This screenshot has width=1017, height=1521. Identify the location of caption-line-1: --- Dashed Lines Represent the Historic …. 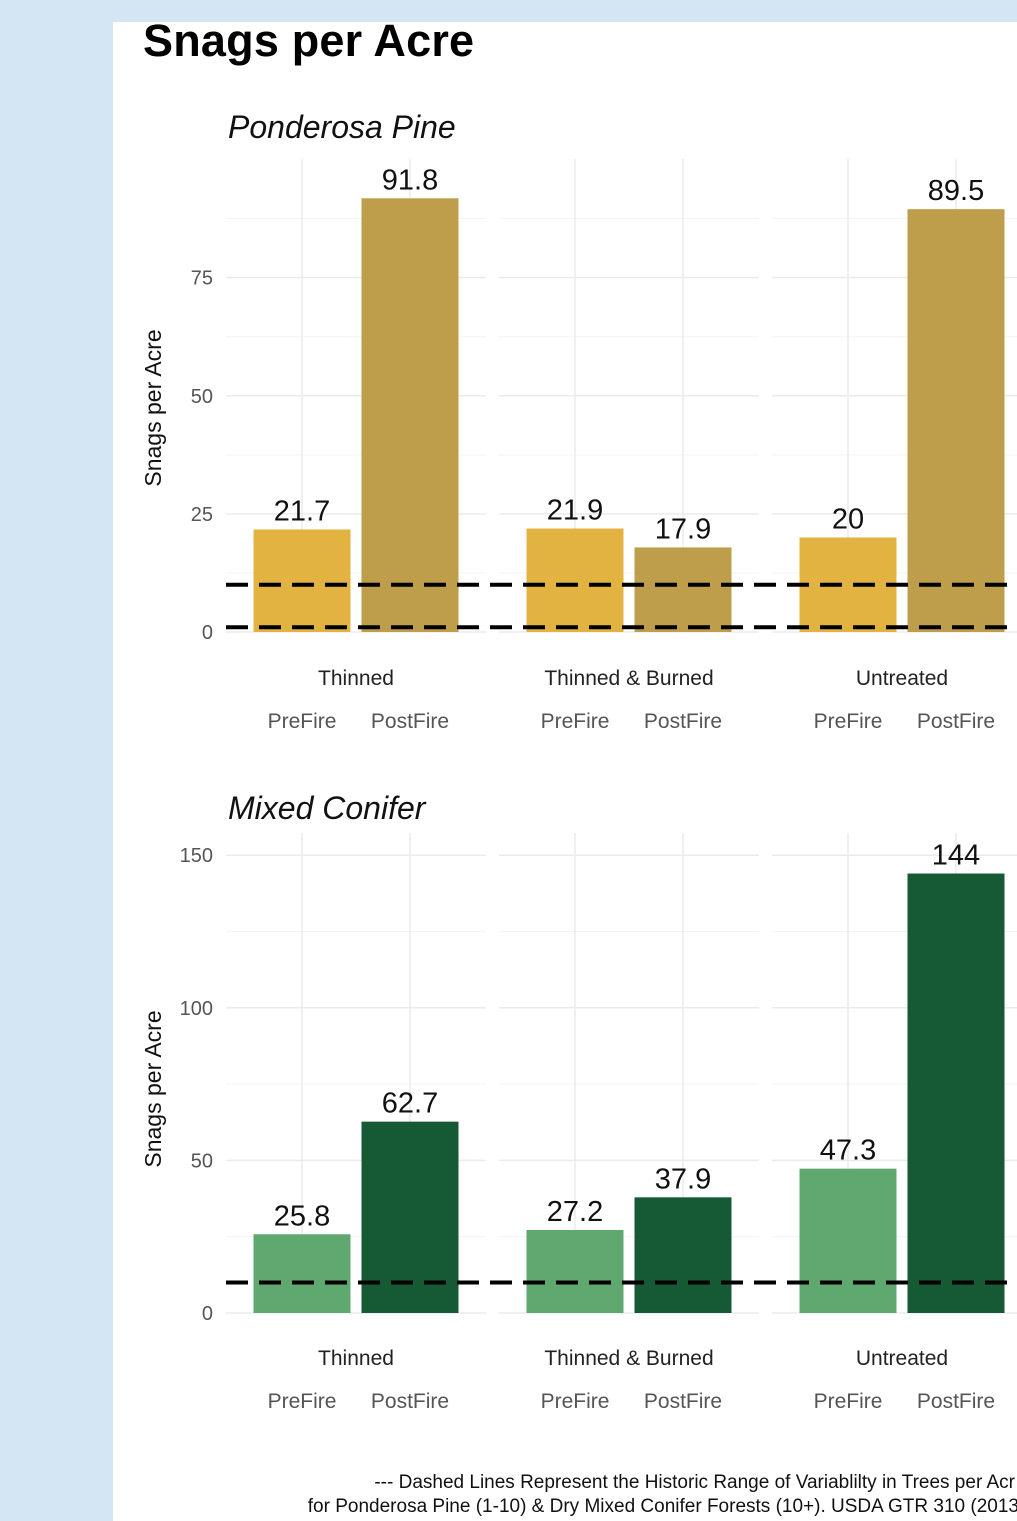
(694, 1482).